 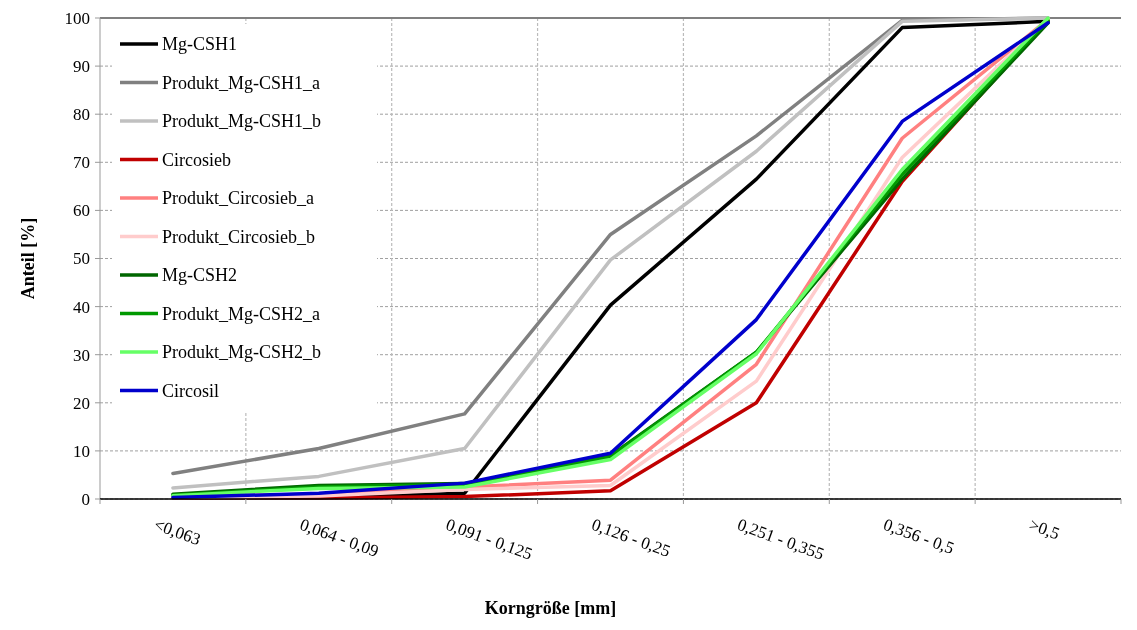 What do you see at coordinates (339, 537) in the screenshot?
I see `x-tick-label: 0,064 - 0,09` at bounding box center [339, 537].